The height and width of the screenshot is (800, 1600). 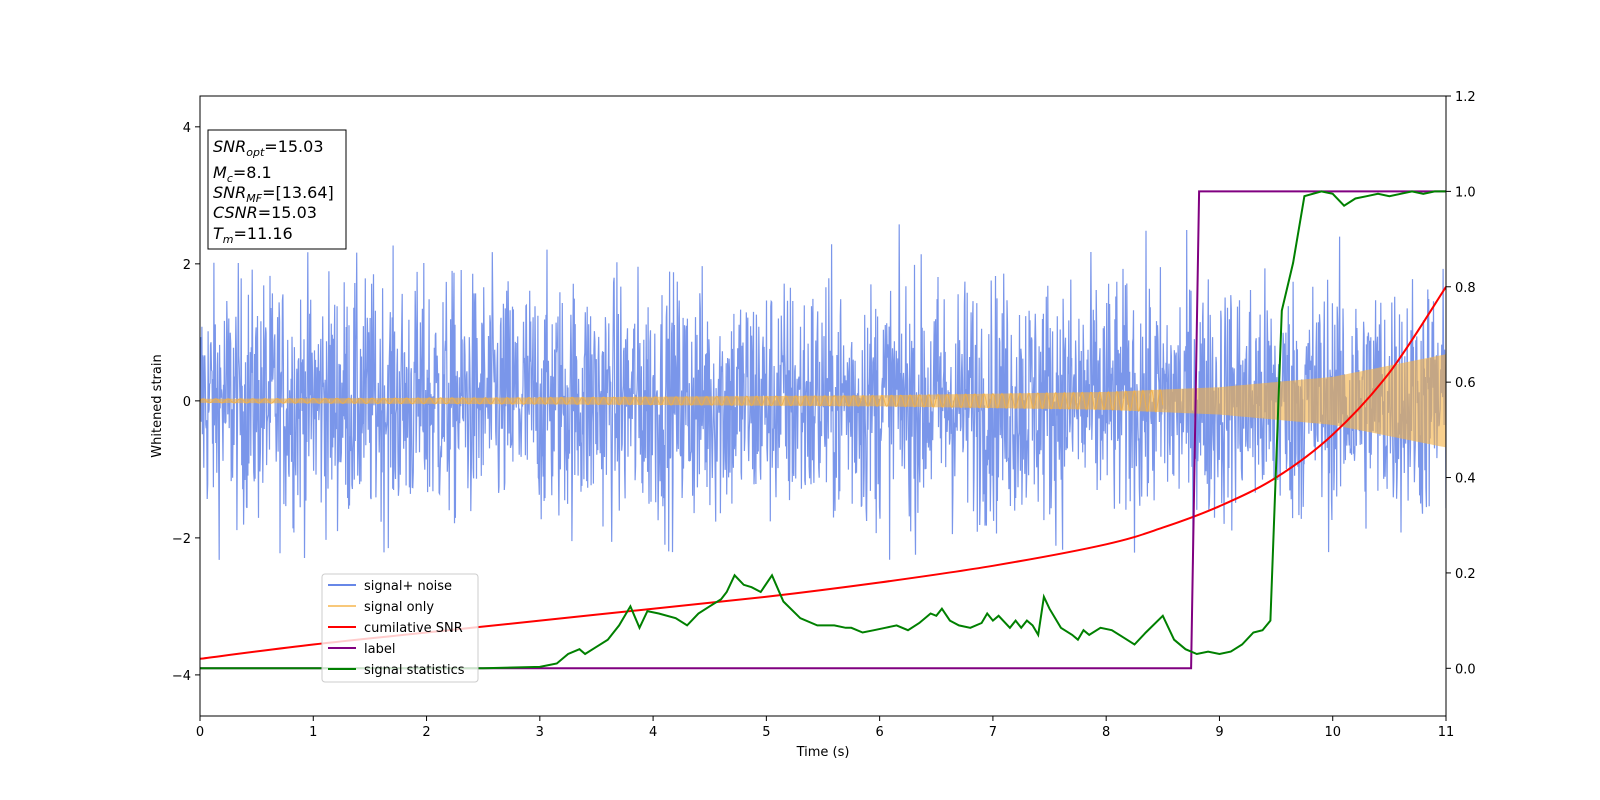 I want to click on info-mc: Mc=8.1, so click(x=242, y=174).